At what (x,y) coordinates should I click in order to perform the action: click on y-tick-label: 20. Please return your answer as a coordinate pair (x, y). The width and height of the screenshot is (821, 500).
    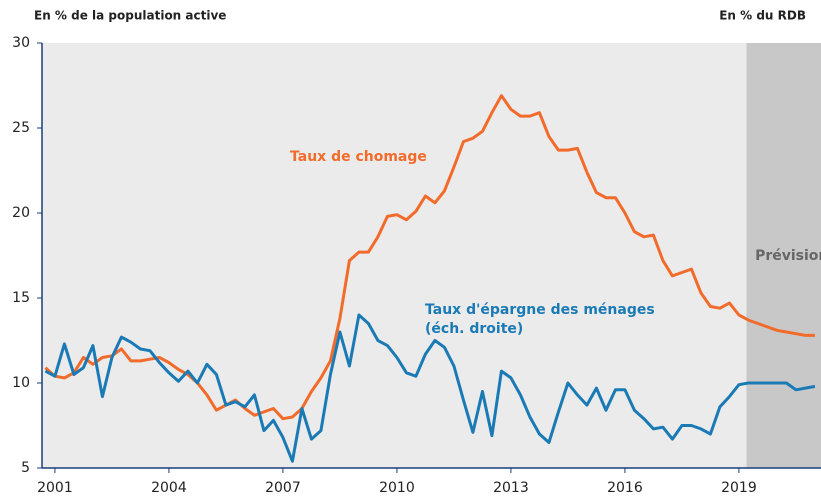
    Looking at the image, I should click on (21, 213).